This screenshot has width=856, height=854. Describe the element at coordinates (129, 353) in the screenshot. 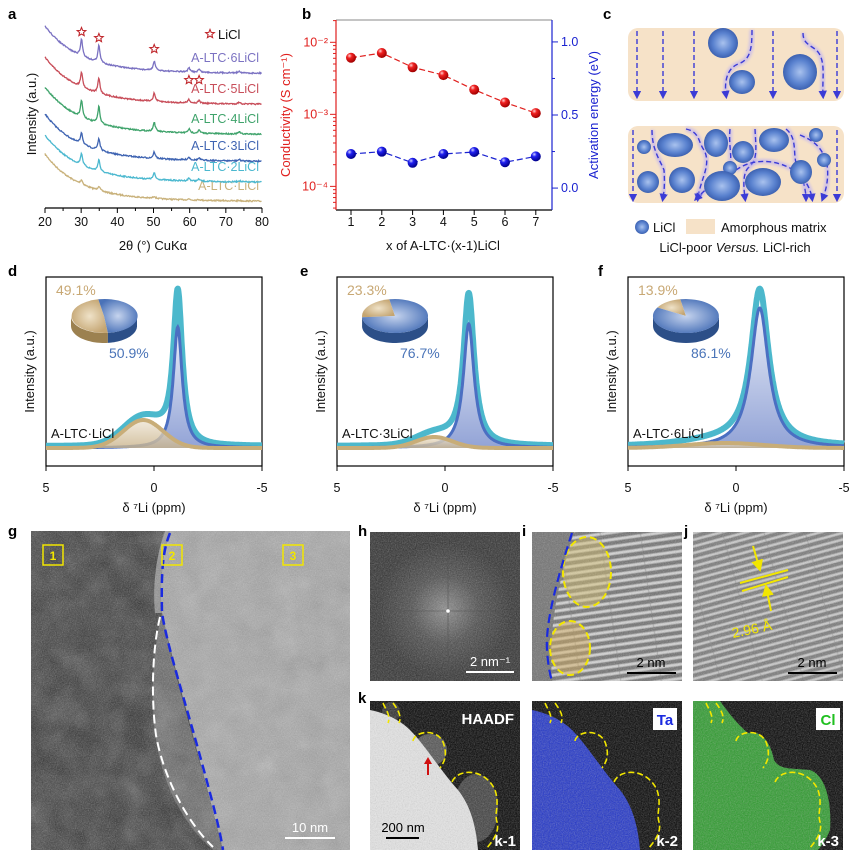

I see `licl-percent-label: 50.9%` at that location.